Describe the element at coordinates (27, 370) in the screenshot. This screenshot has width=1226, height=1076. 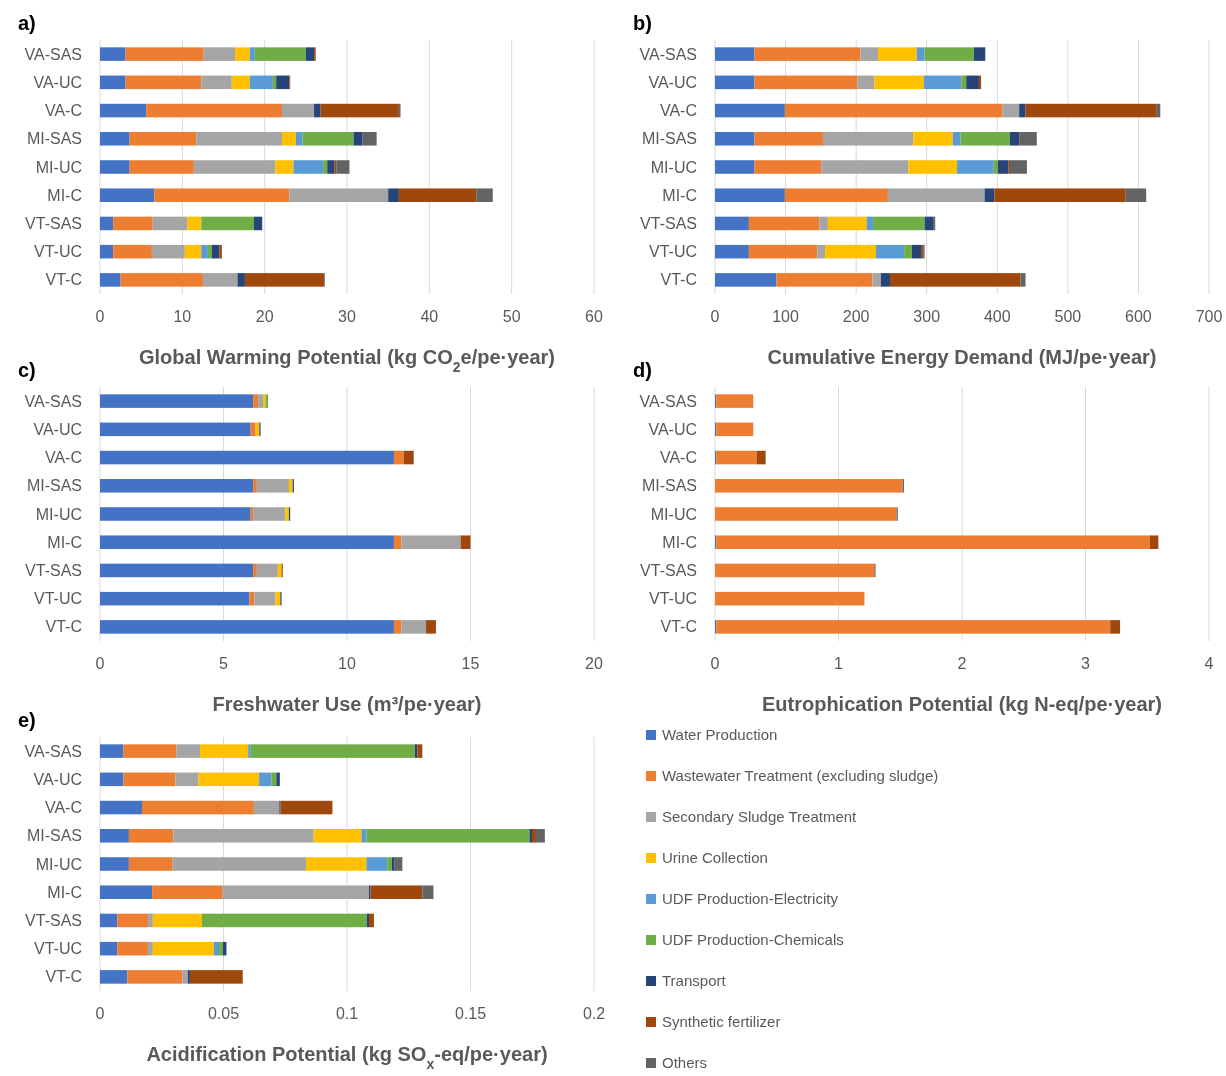
I see `chart-title: c)` at that location.